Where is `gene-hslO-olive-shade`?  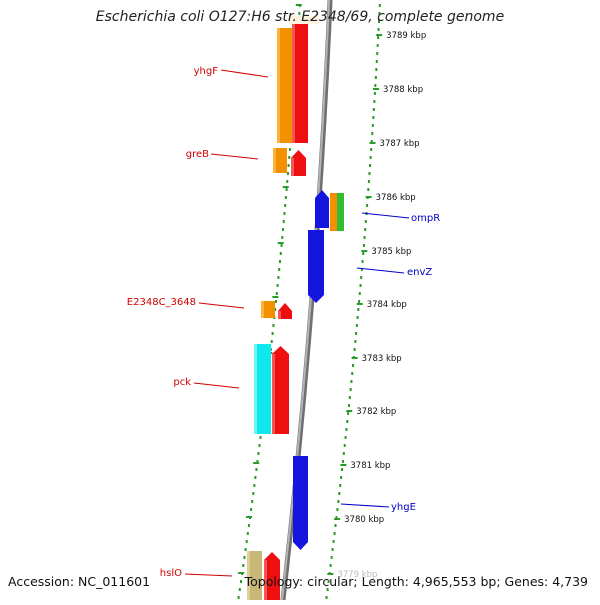
gene-hslO-olive-shade is located at coordinates (248, 575).